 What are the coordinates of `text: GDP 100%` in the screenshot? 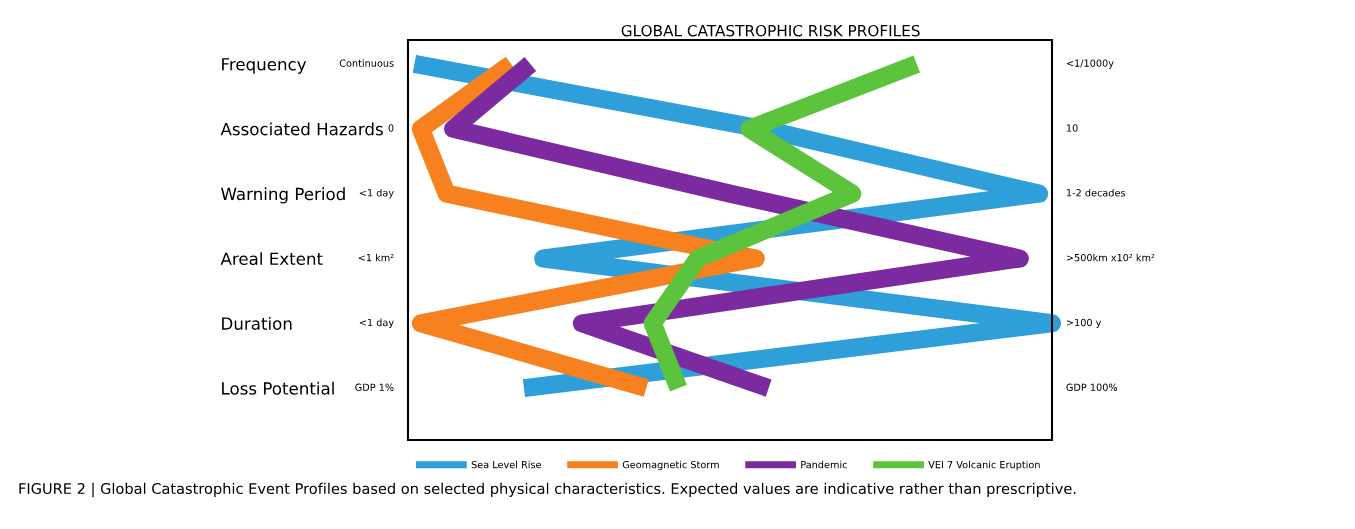 It's located at (1092, 387).